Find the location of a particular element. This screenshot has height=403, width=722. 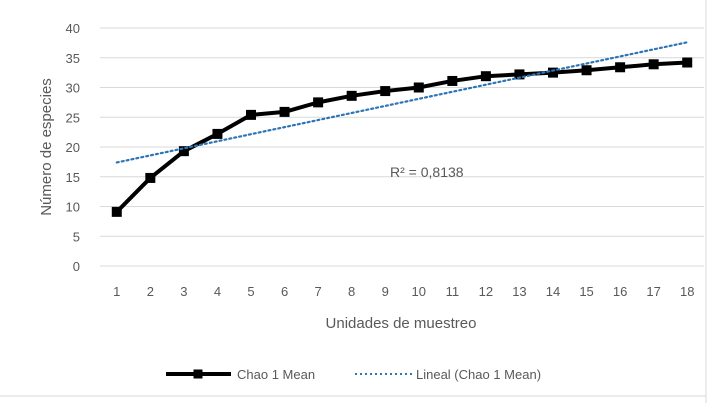

x-tick-label: 10 is located at coordinates (419, 291).